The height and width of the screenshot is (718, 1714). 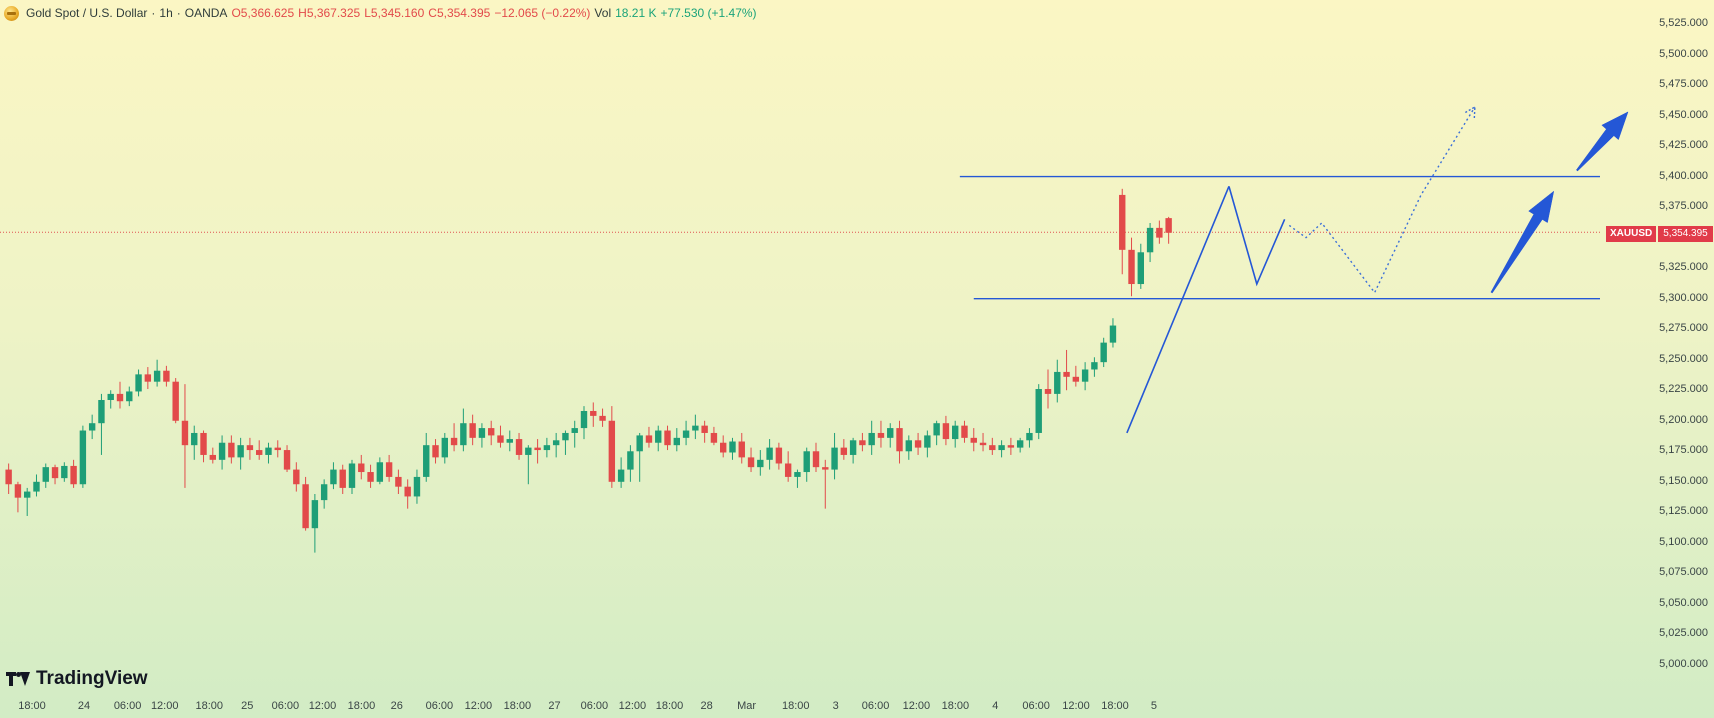 What do you see at coordinates (1683, 328) in the screenshot?
I see `y-tick-label: 5,275.000` at bounding box center [1683, 328].